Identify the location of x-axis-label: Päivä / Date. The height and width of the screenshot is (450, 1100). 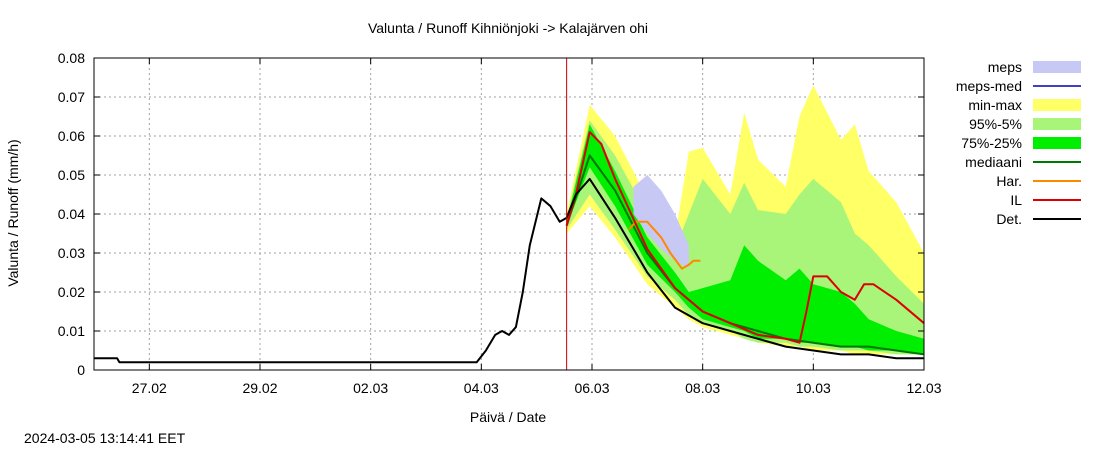
(508, 417).